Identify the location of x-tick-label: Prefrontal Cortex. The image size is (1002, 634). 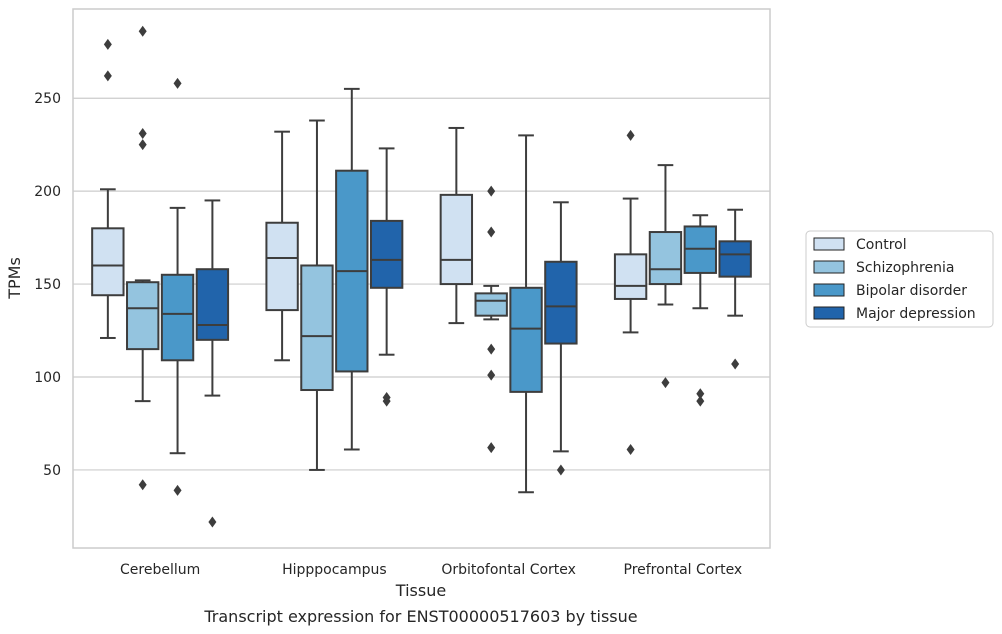
(683, 570).